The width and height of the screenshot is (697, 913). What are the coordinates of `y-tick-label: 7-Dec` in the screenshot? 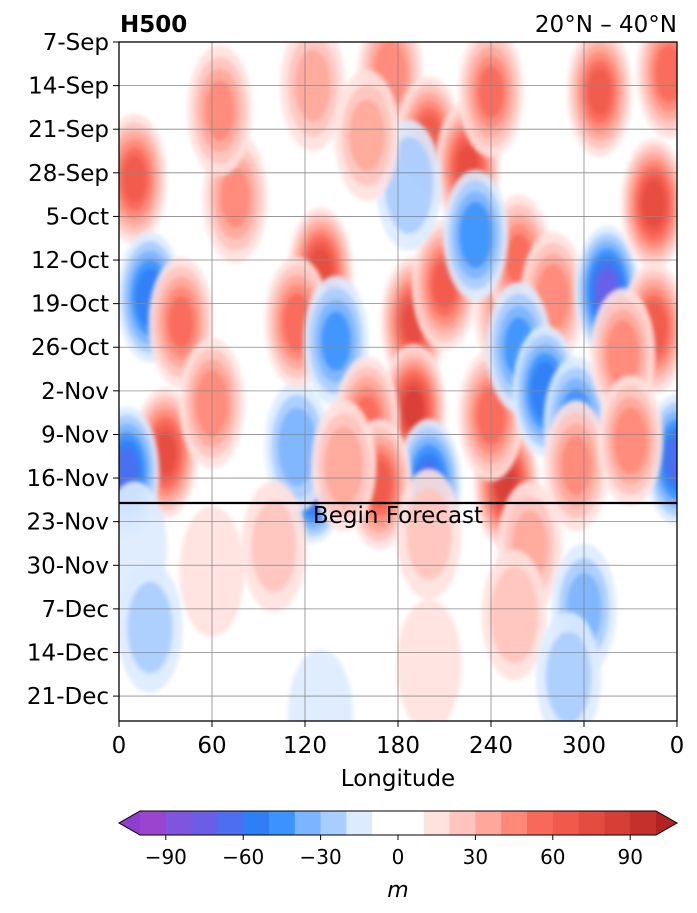 It's located at (75, 610).